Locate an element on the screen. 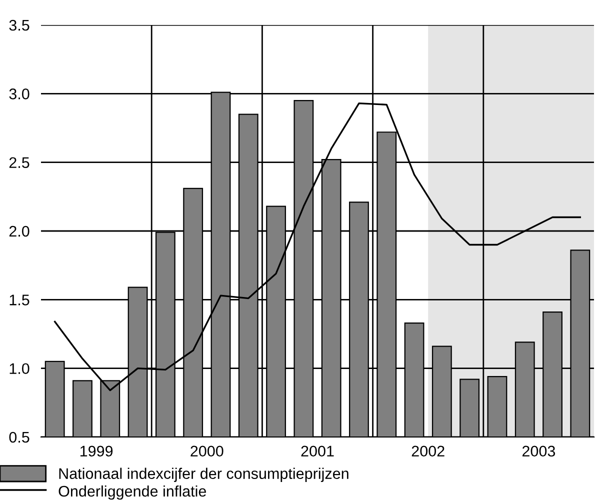 This screenshot has height=501, width=595. legend-label: Onderliggende inflatie is located at coordinates (132, 492).